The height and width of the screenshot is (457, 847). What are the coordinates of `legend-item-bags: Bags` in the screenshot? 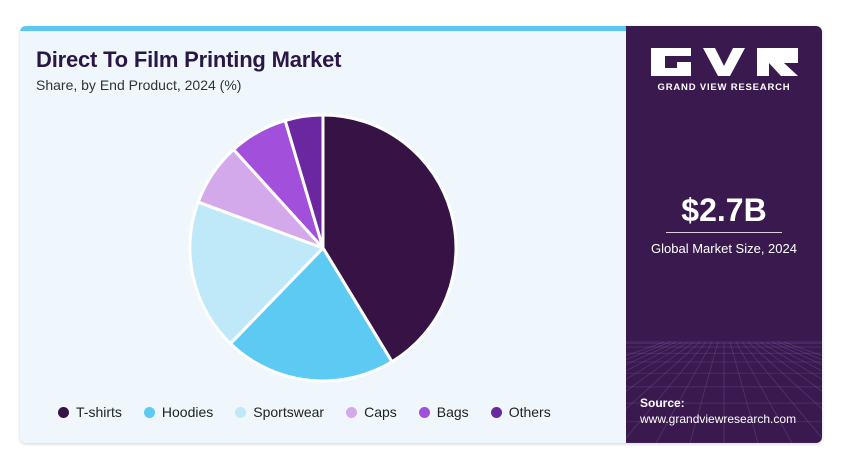 It's located at (443, 412).